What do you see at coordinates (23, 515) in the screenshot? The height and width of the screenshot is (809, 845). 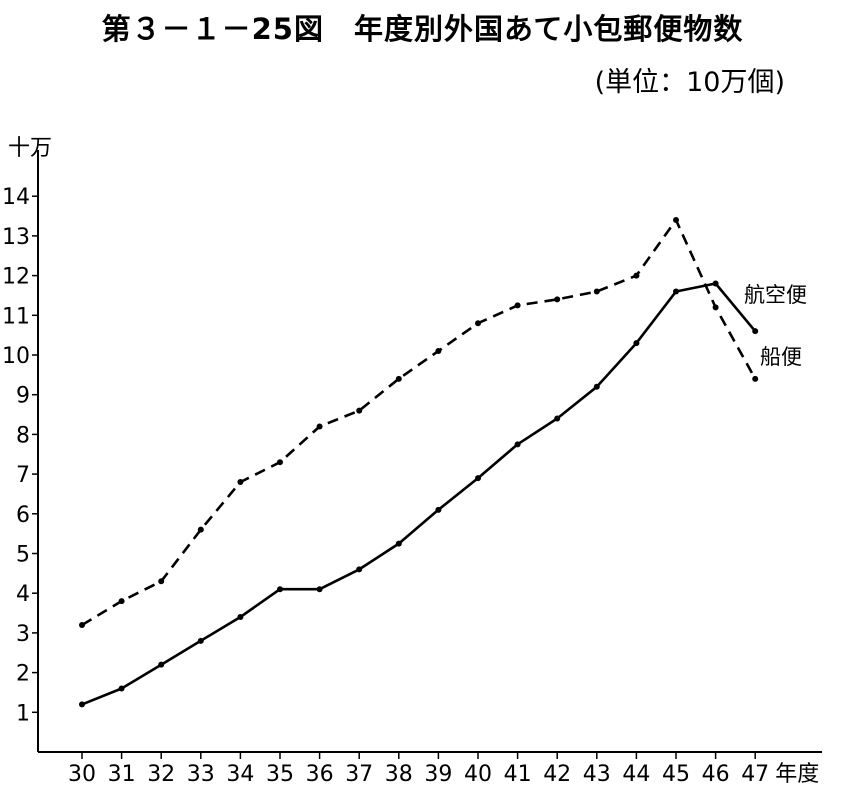 I see `y-tick-label: 6` at bounding box center [23, 515].